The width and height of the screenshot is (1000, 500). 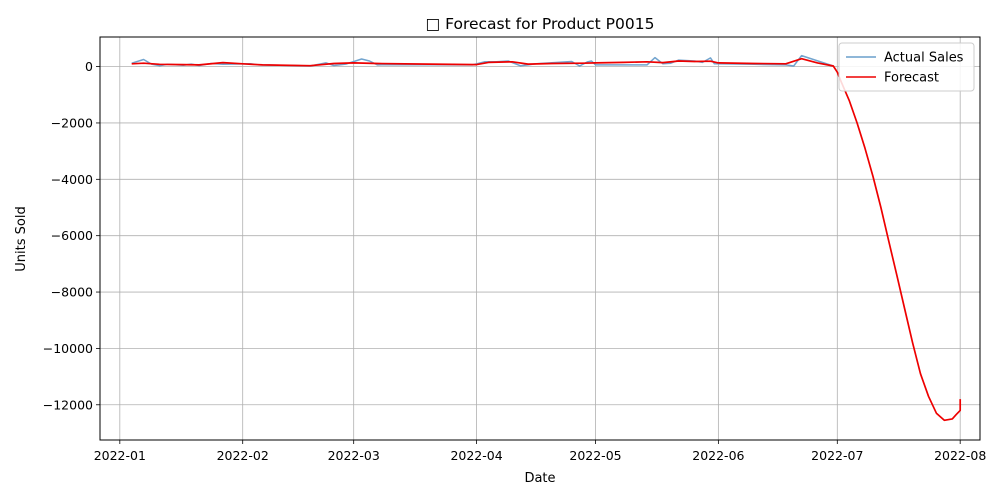 What do you see at coordinates (89, 66) in the screenshot?
I see `y-tick-label: 0` at bounding box center [89, 66].